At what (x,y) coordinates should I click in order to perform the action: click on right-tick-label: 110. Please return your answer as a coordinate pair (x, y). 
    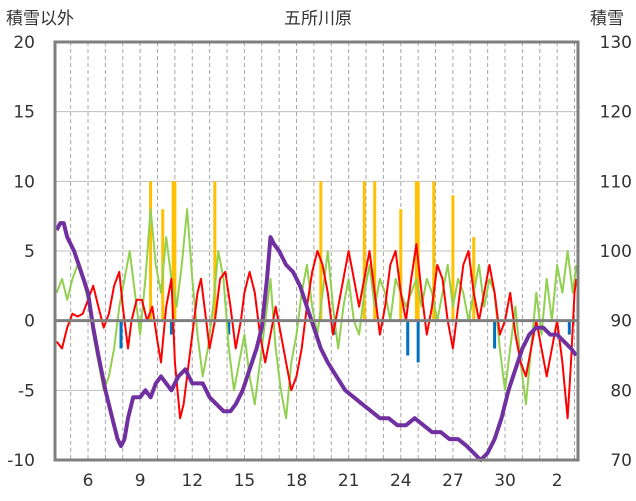
    Looking at the image, I should click on (616, 182).